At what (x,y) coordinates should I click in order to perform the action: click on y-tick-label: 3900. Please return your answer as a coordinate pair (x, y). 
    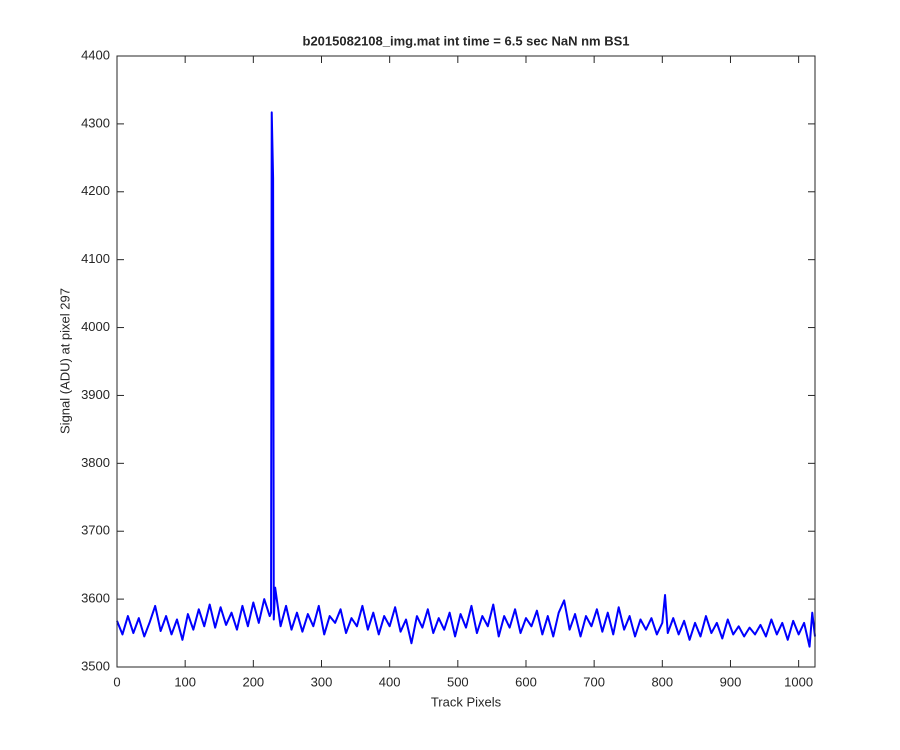
    Looking at the image, I should click on (95, 394).